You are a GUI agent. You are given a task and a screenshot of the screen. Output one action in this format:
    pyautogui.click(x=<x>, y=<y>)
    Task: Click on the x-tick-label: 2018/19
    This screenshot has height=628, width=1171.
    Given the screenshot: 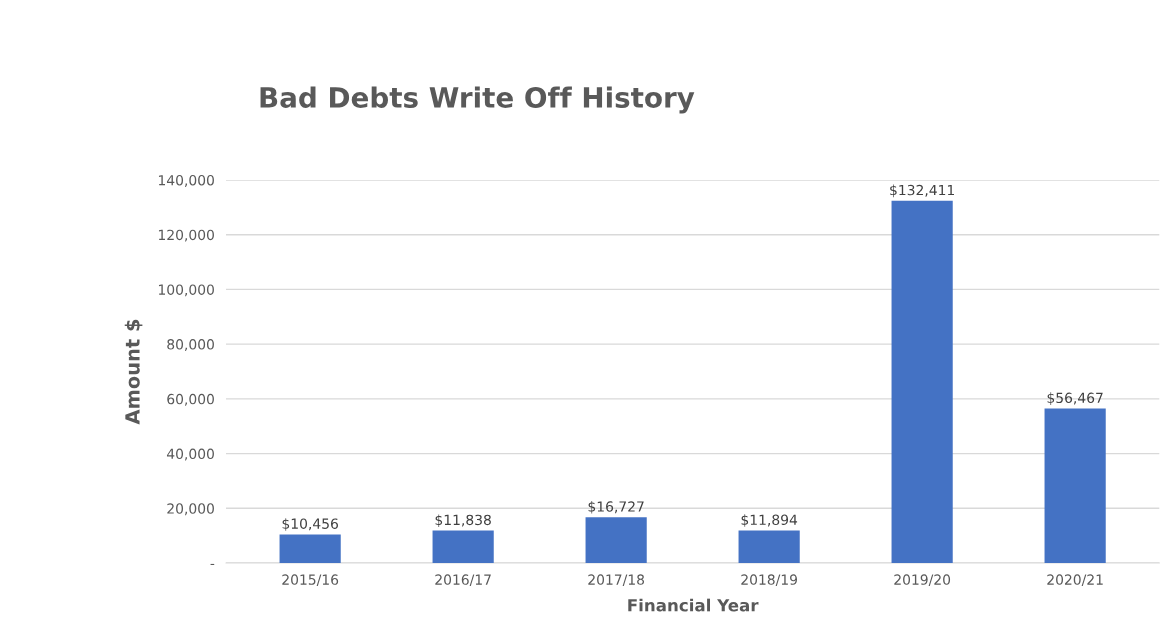 What is the action you would take?
    pyautogui.click(x=769, y=580)
    